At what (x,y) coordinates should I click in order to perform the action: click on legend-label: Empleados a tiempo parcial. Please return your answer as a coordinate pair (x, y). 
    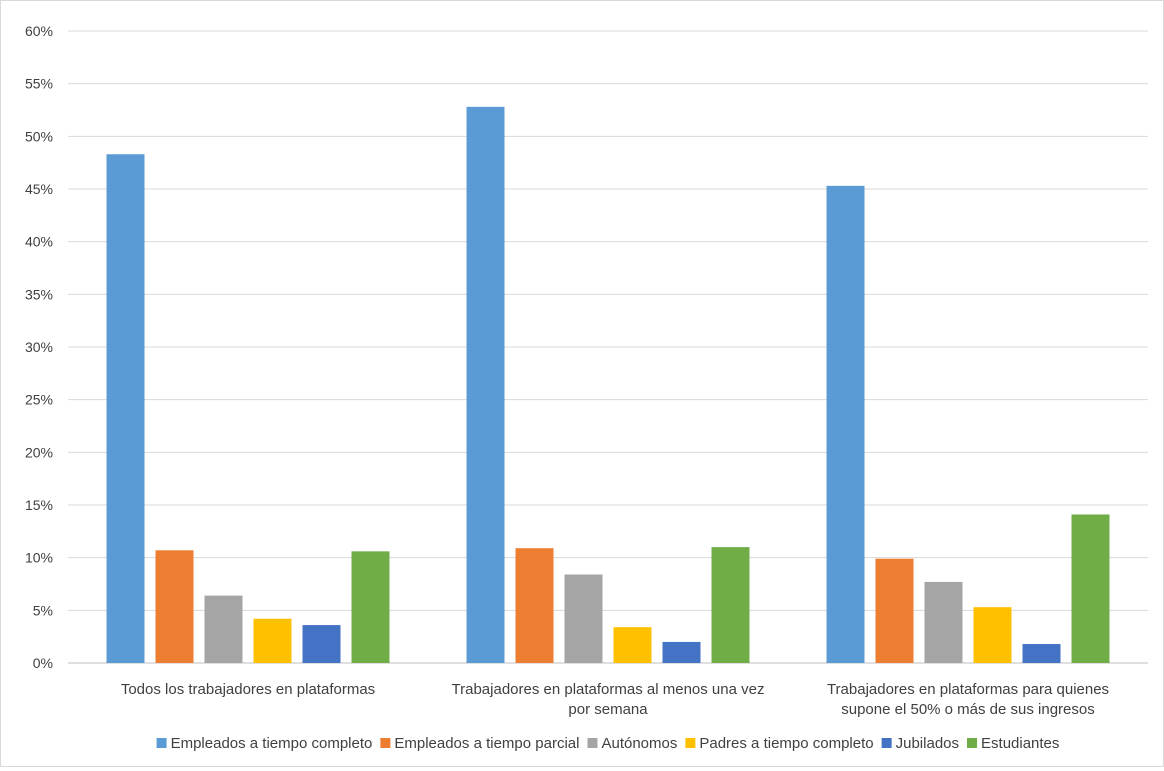
    Looking at the image, I should click on (486, 743).